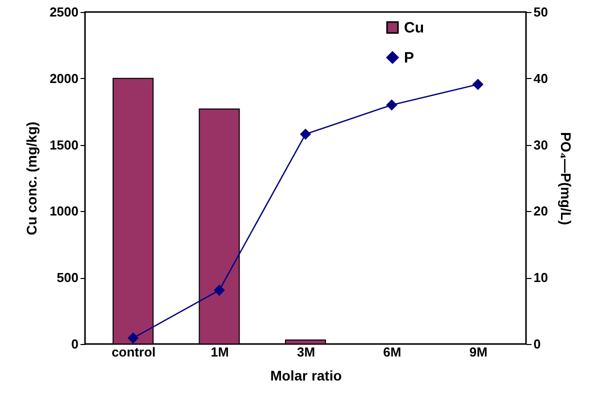 The width and height of the screenshot is (606, 418). I want to click on x-tick-label: 3M, so click(306, 352).